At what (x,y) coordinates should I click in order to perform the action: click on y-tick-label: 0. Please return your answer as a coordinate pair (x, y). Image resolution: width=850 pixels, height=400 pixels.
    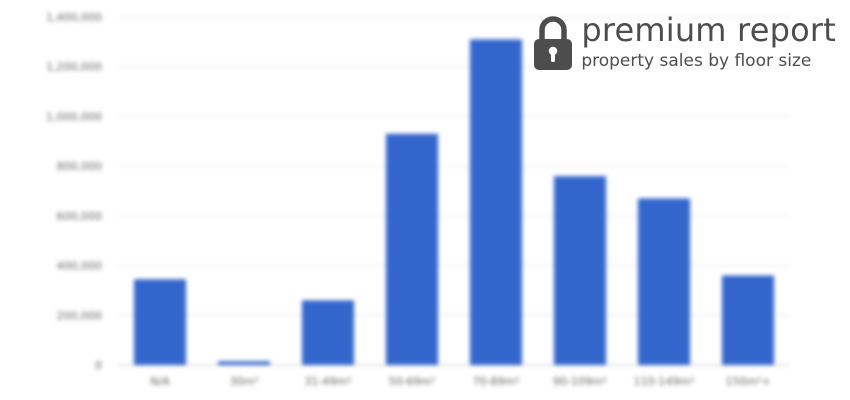
    Looking at the image, I should click on (98, 365).